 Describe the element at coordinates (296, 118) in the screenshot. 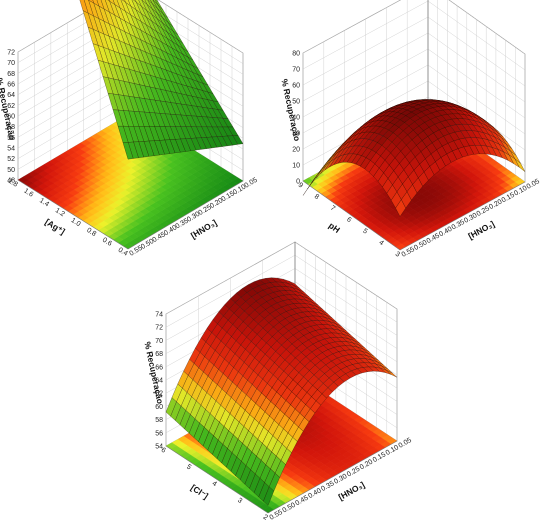

I see `z-tick-label: 40` at that location.